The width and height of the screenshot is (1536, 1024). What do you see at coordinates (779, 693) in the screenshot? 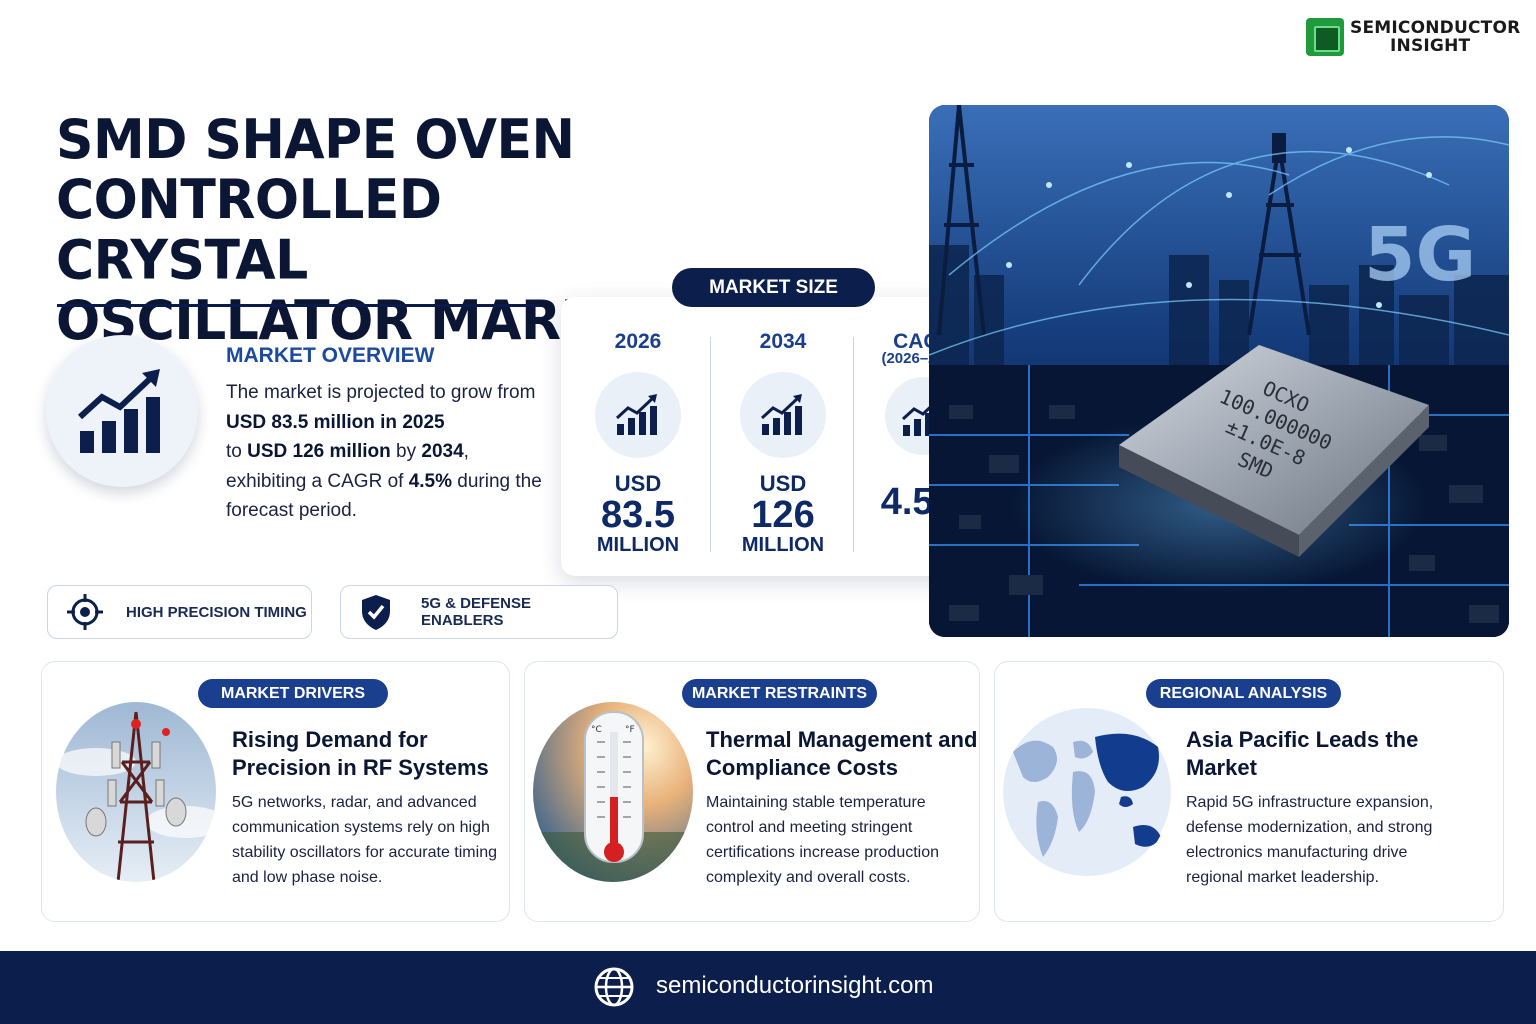
I see `market-restraints-pill: MARKET RESTRAINTS` at bounding box center [779, 693].